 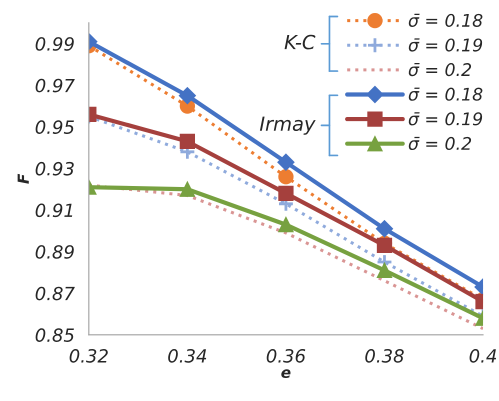 I want to click on y-tick-label: 0.97, so click(x=55, y=85).